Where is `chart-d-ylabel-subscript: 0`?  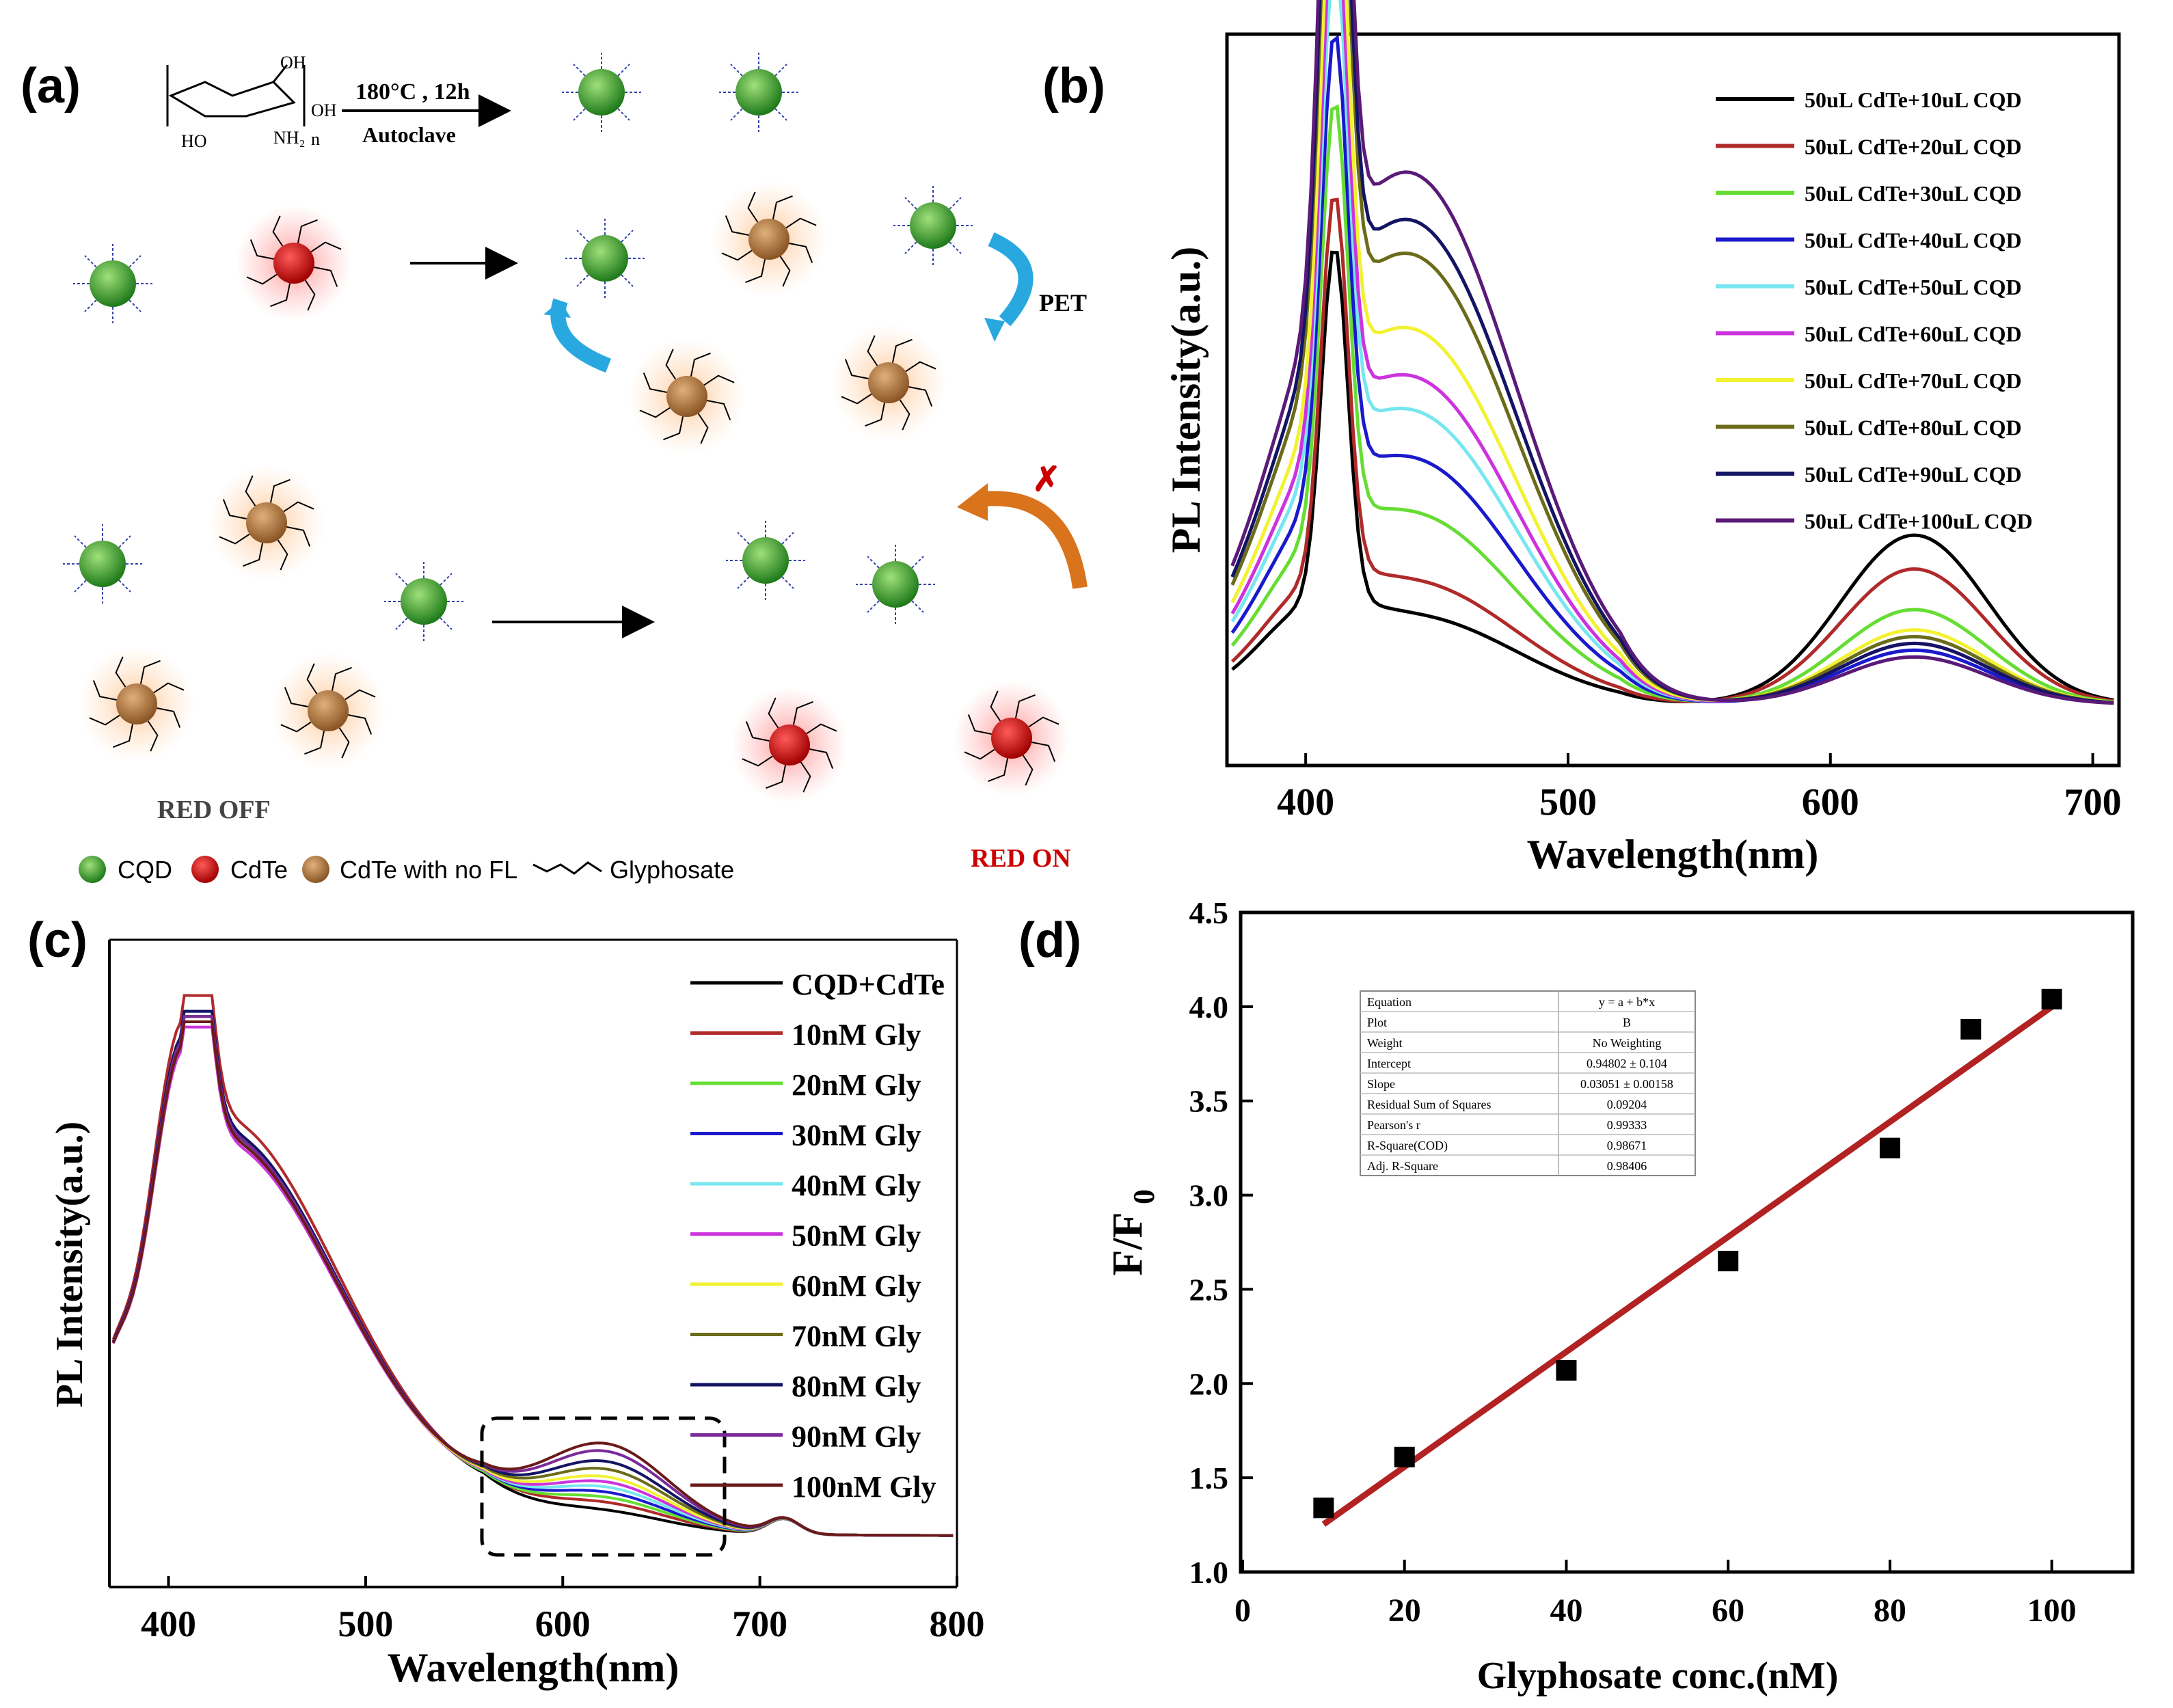 chart-d-ylabel-subscript: 0 is located at coordinates (1144, 1196).